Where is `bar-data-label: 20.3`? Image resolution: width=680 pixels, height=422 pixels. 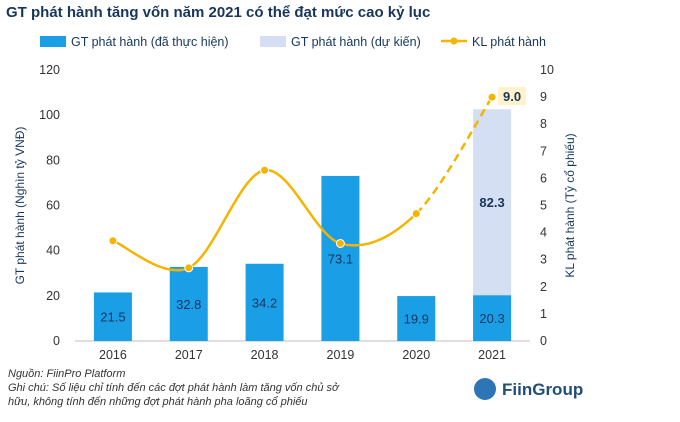 bar-data-label: 20.3 is located at coordinates (491, 318).